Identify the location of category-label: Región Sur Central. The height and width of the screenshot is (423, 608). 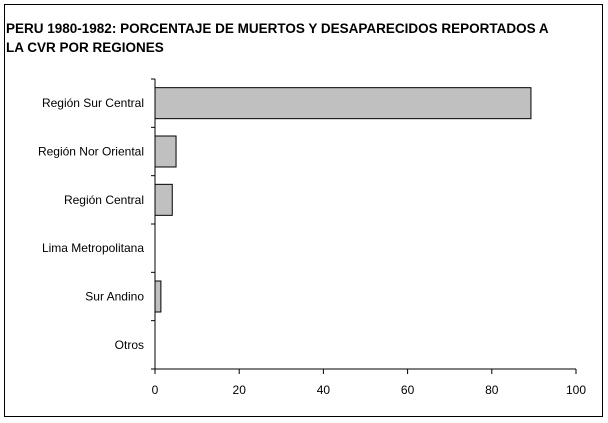
(93, 103).